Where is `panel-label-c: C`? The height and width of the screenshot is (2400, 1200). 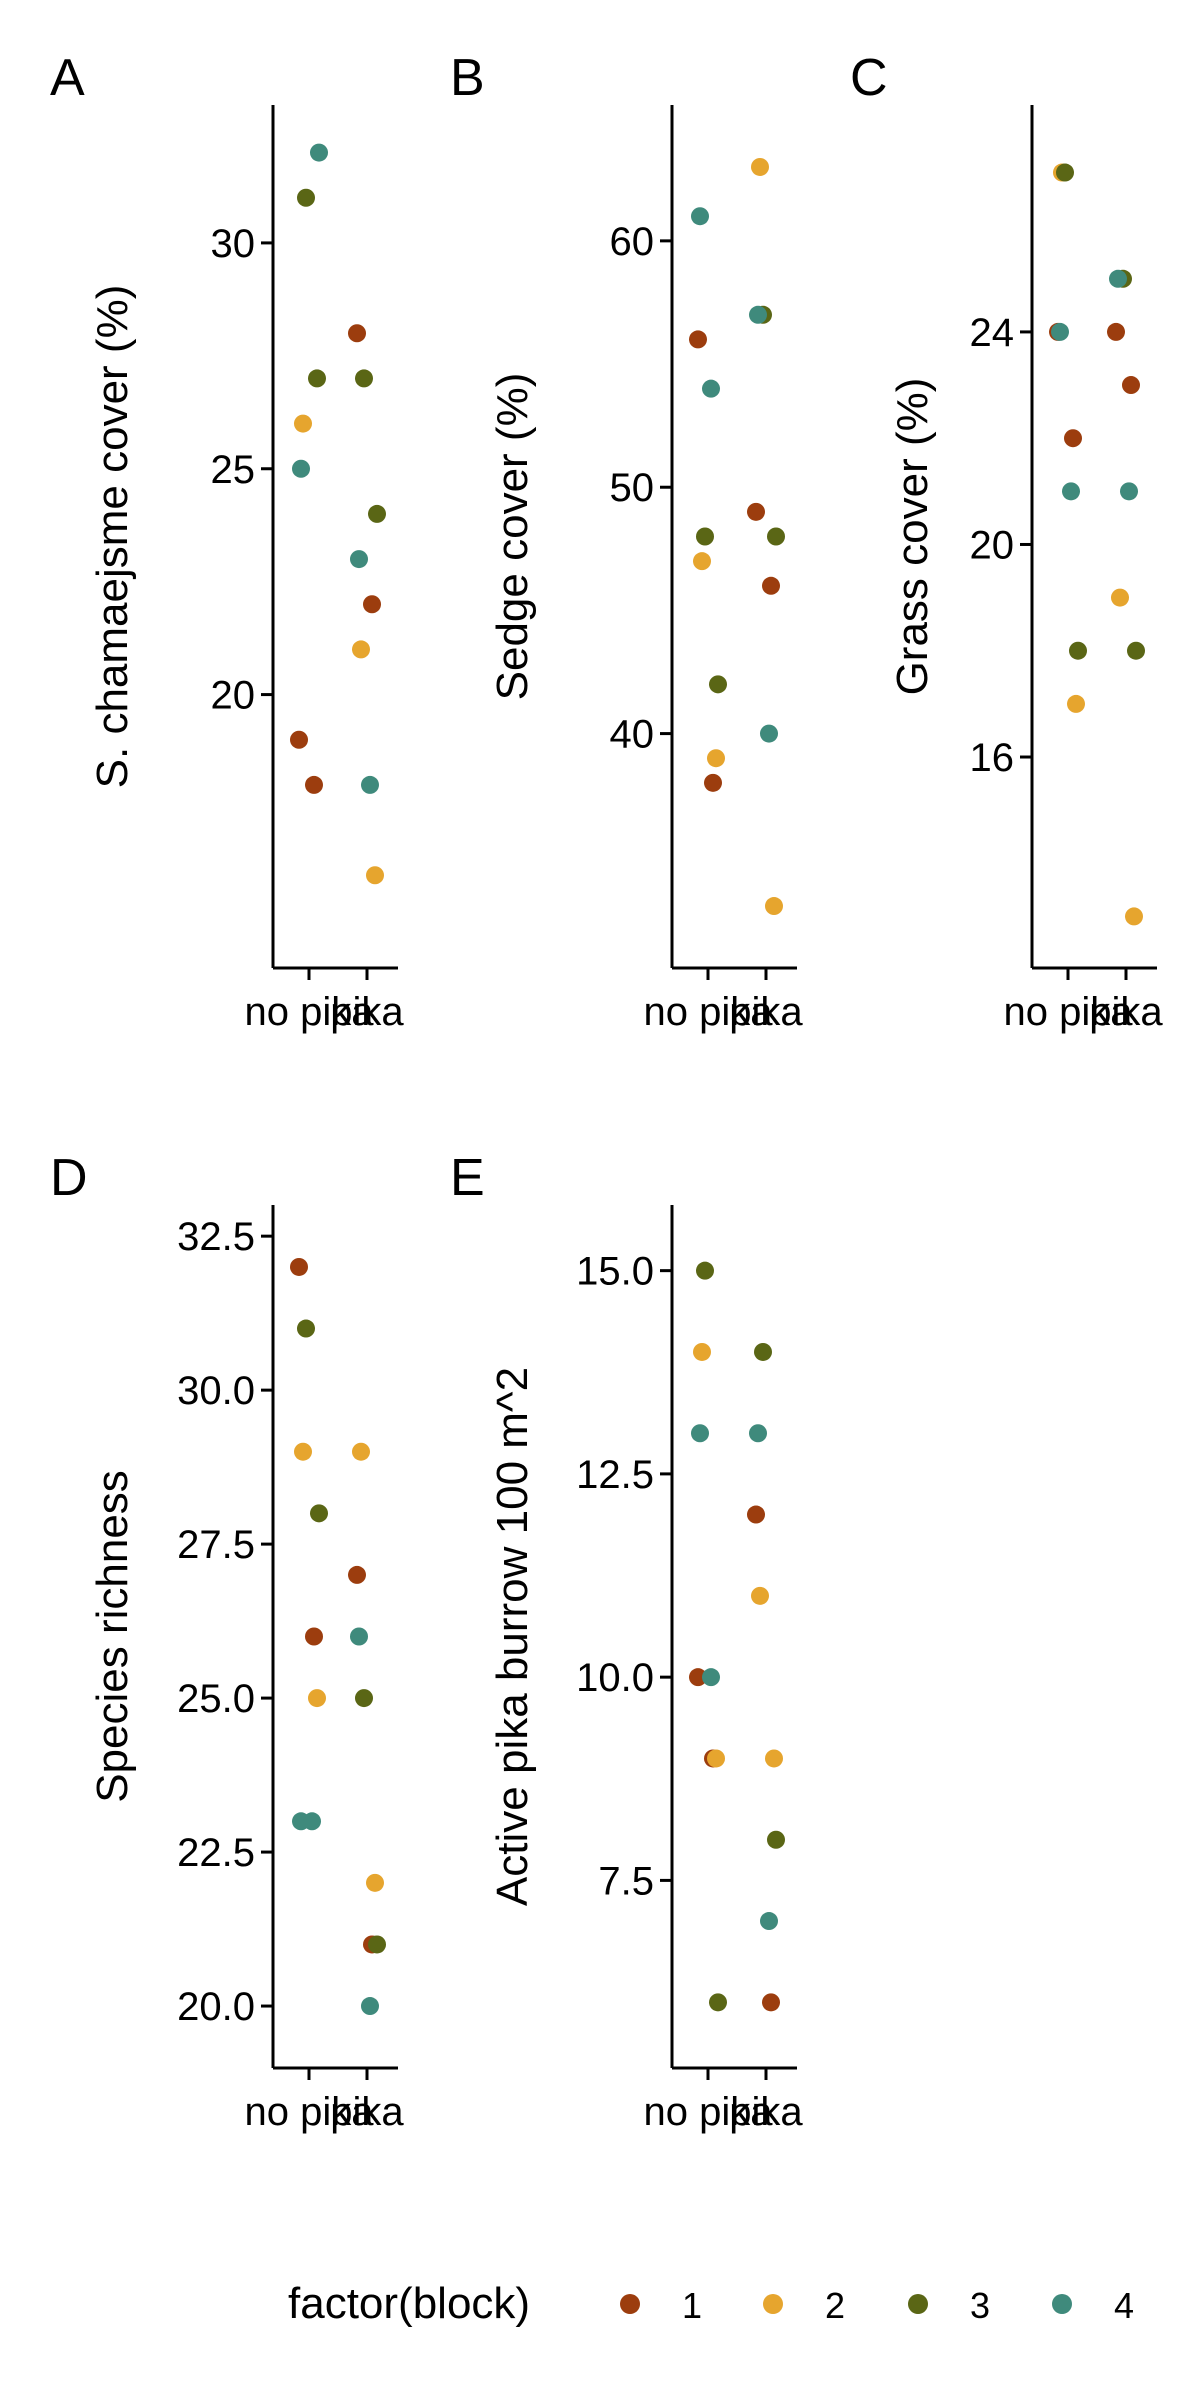 panel-label-c: C is located at coordinates (869, 78).